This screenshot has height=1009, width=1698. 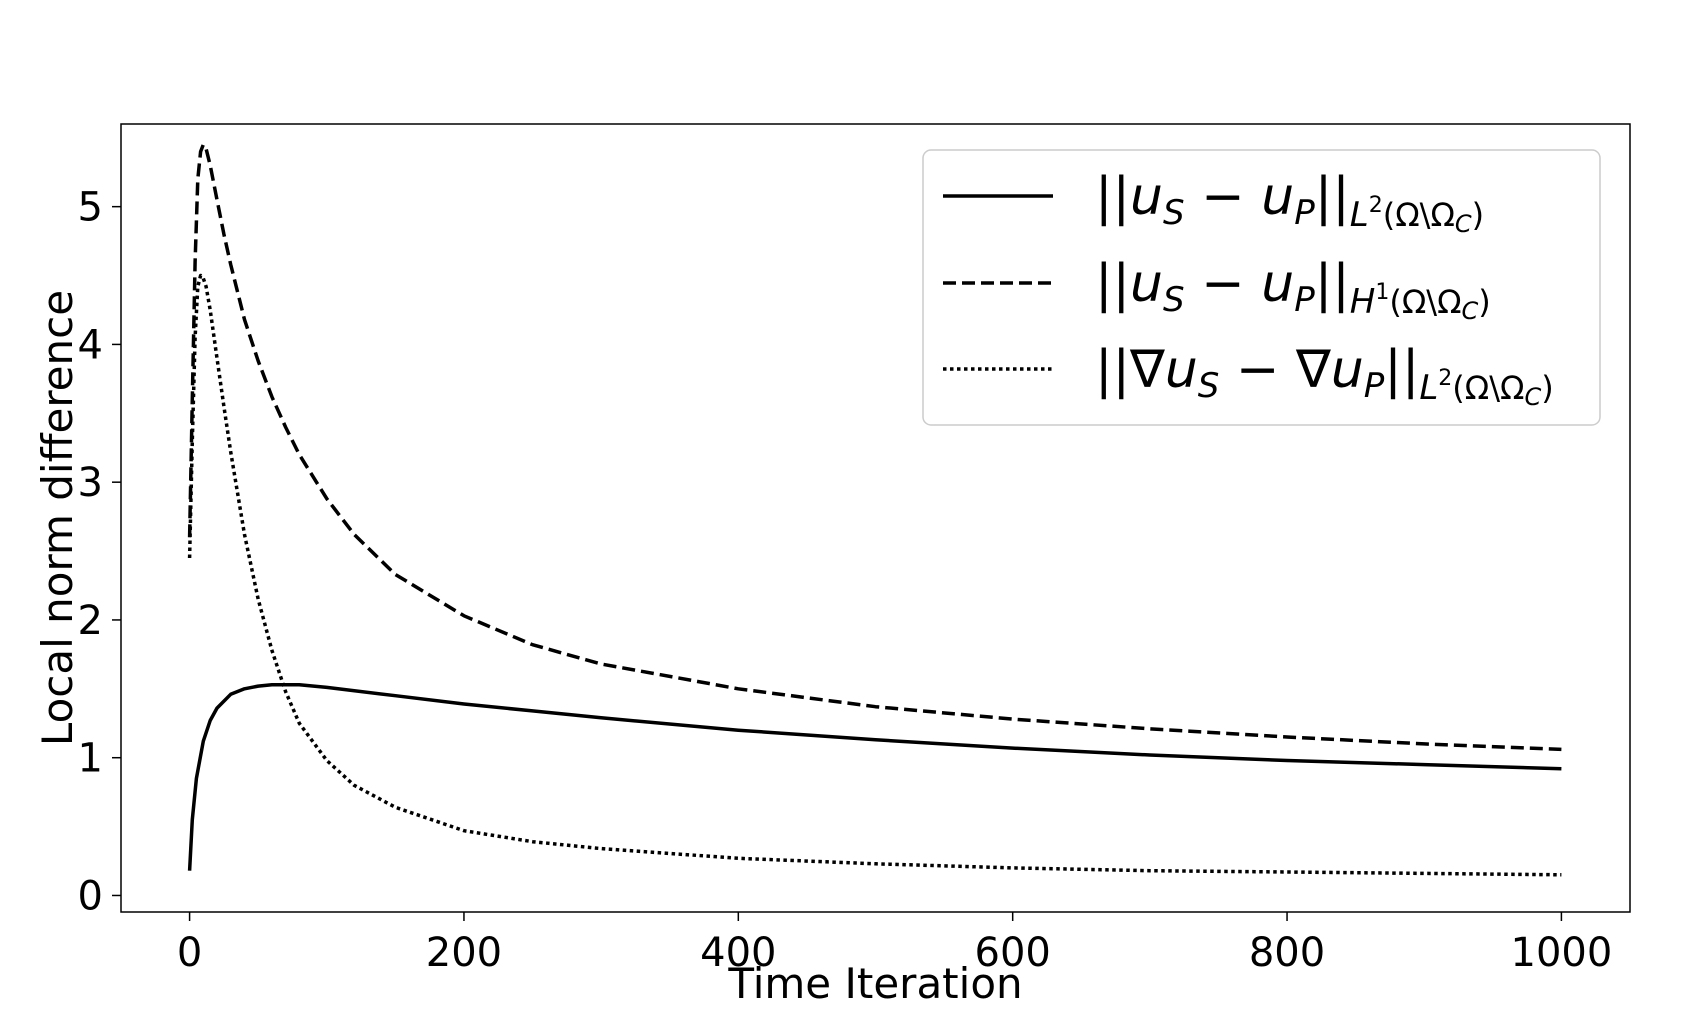 What do you see at coordinates (90, 759) in the screenshot?
I see `y-tick-label: 1` at bounding box center [90, 759].